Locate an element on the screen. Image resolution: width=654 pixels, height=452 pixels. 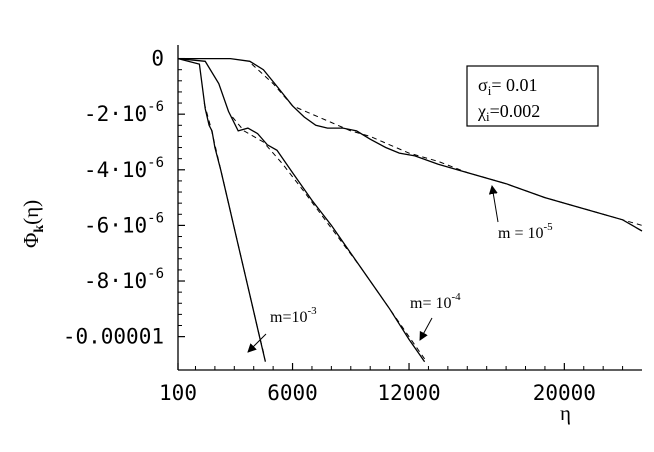
x-tick-label: 100 is located at coordinates (178, 393).